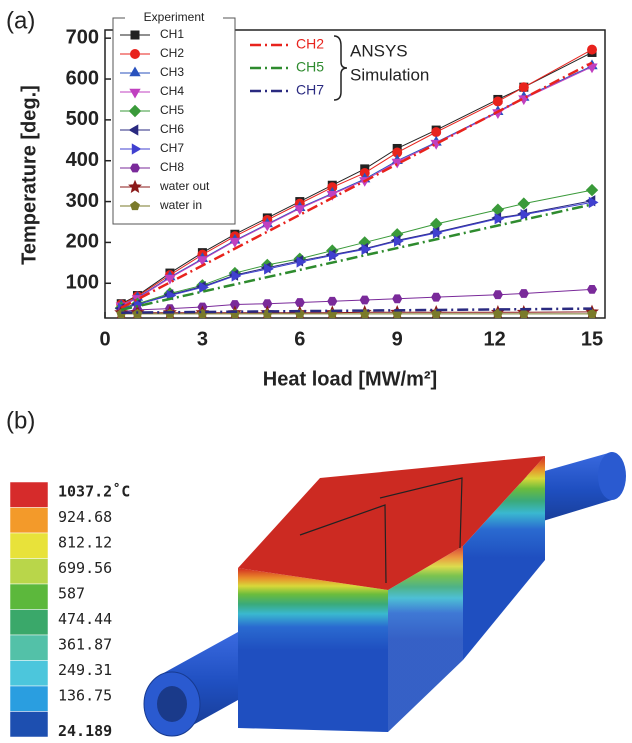  What do you see at coordinates (20, 420) in the screenshot?
I see `panel-label: (b)` at bounding box center [20, 420].